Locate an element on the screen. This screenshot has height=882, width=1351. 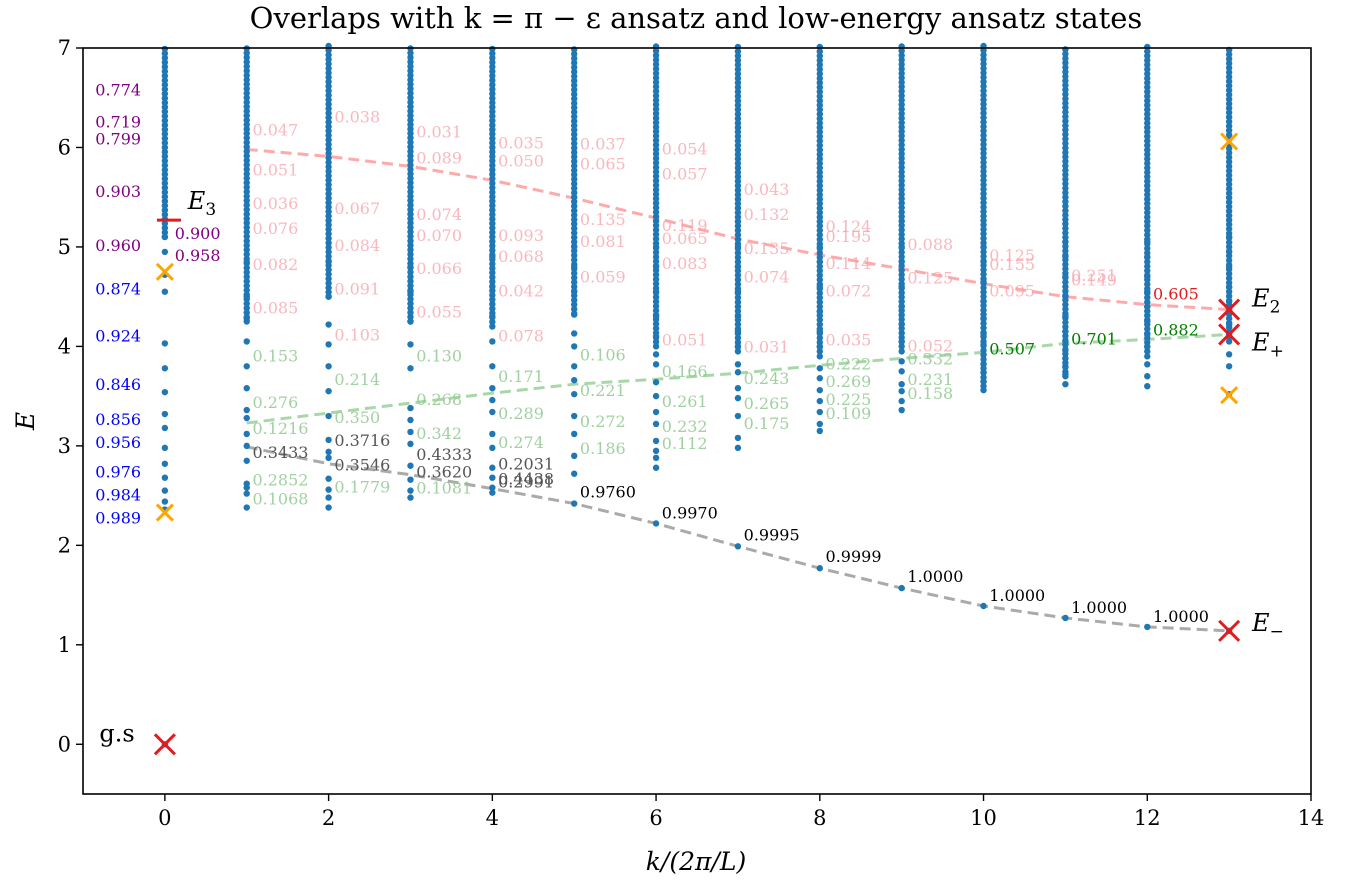
overlap-label-k0: 0.984 is located at coordinates (118, 495).